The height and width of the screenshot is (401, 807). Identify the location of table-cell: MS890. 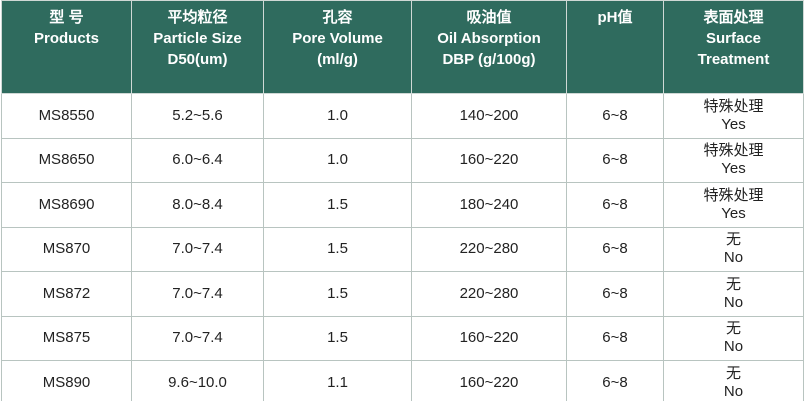
(66, 380).